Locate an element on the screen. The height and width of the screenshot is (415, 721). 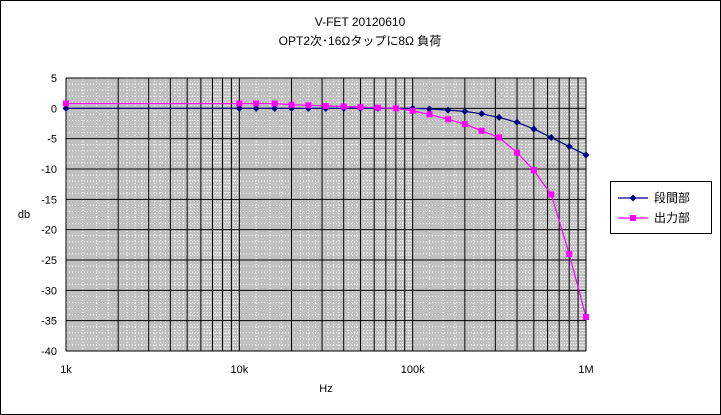
legend-label: 段間部 is located at coordinates (672, 197).